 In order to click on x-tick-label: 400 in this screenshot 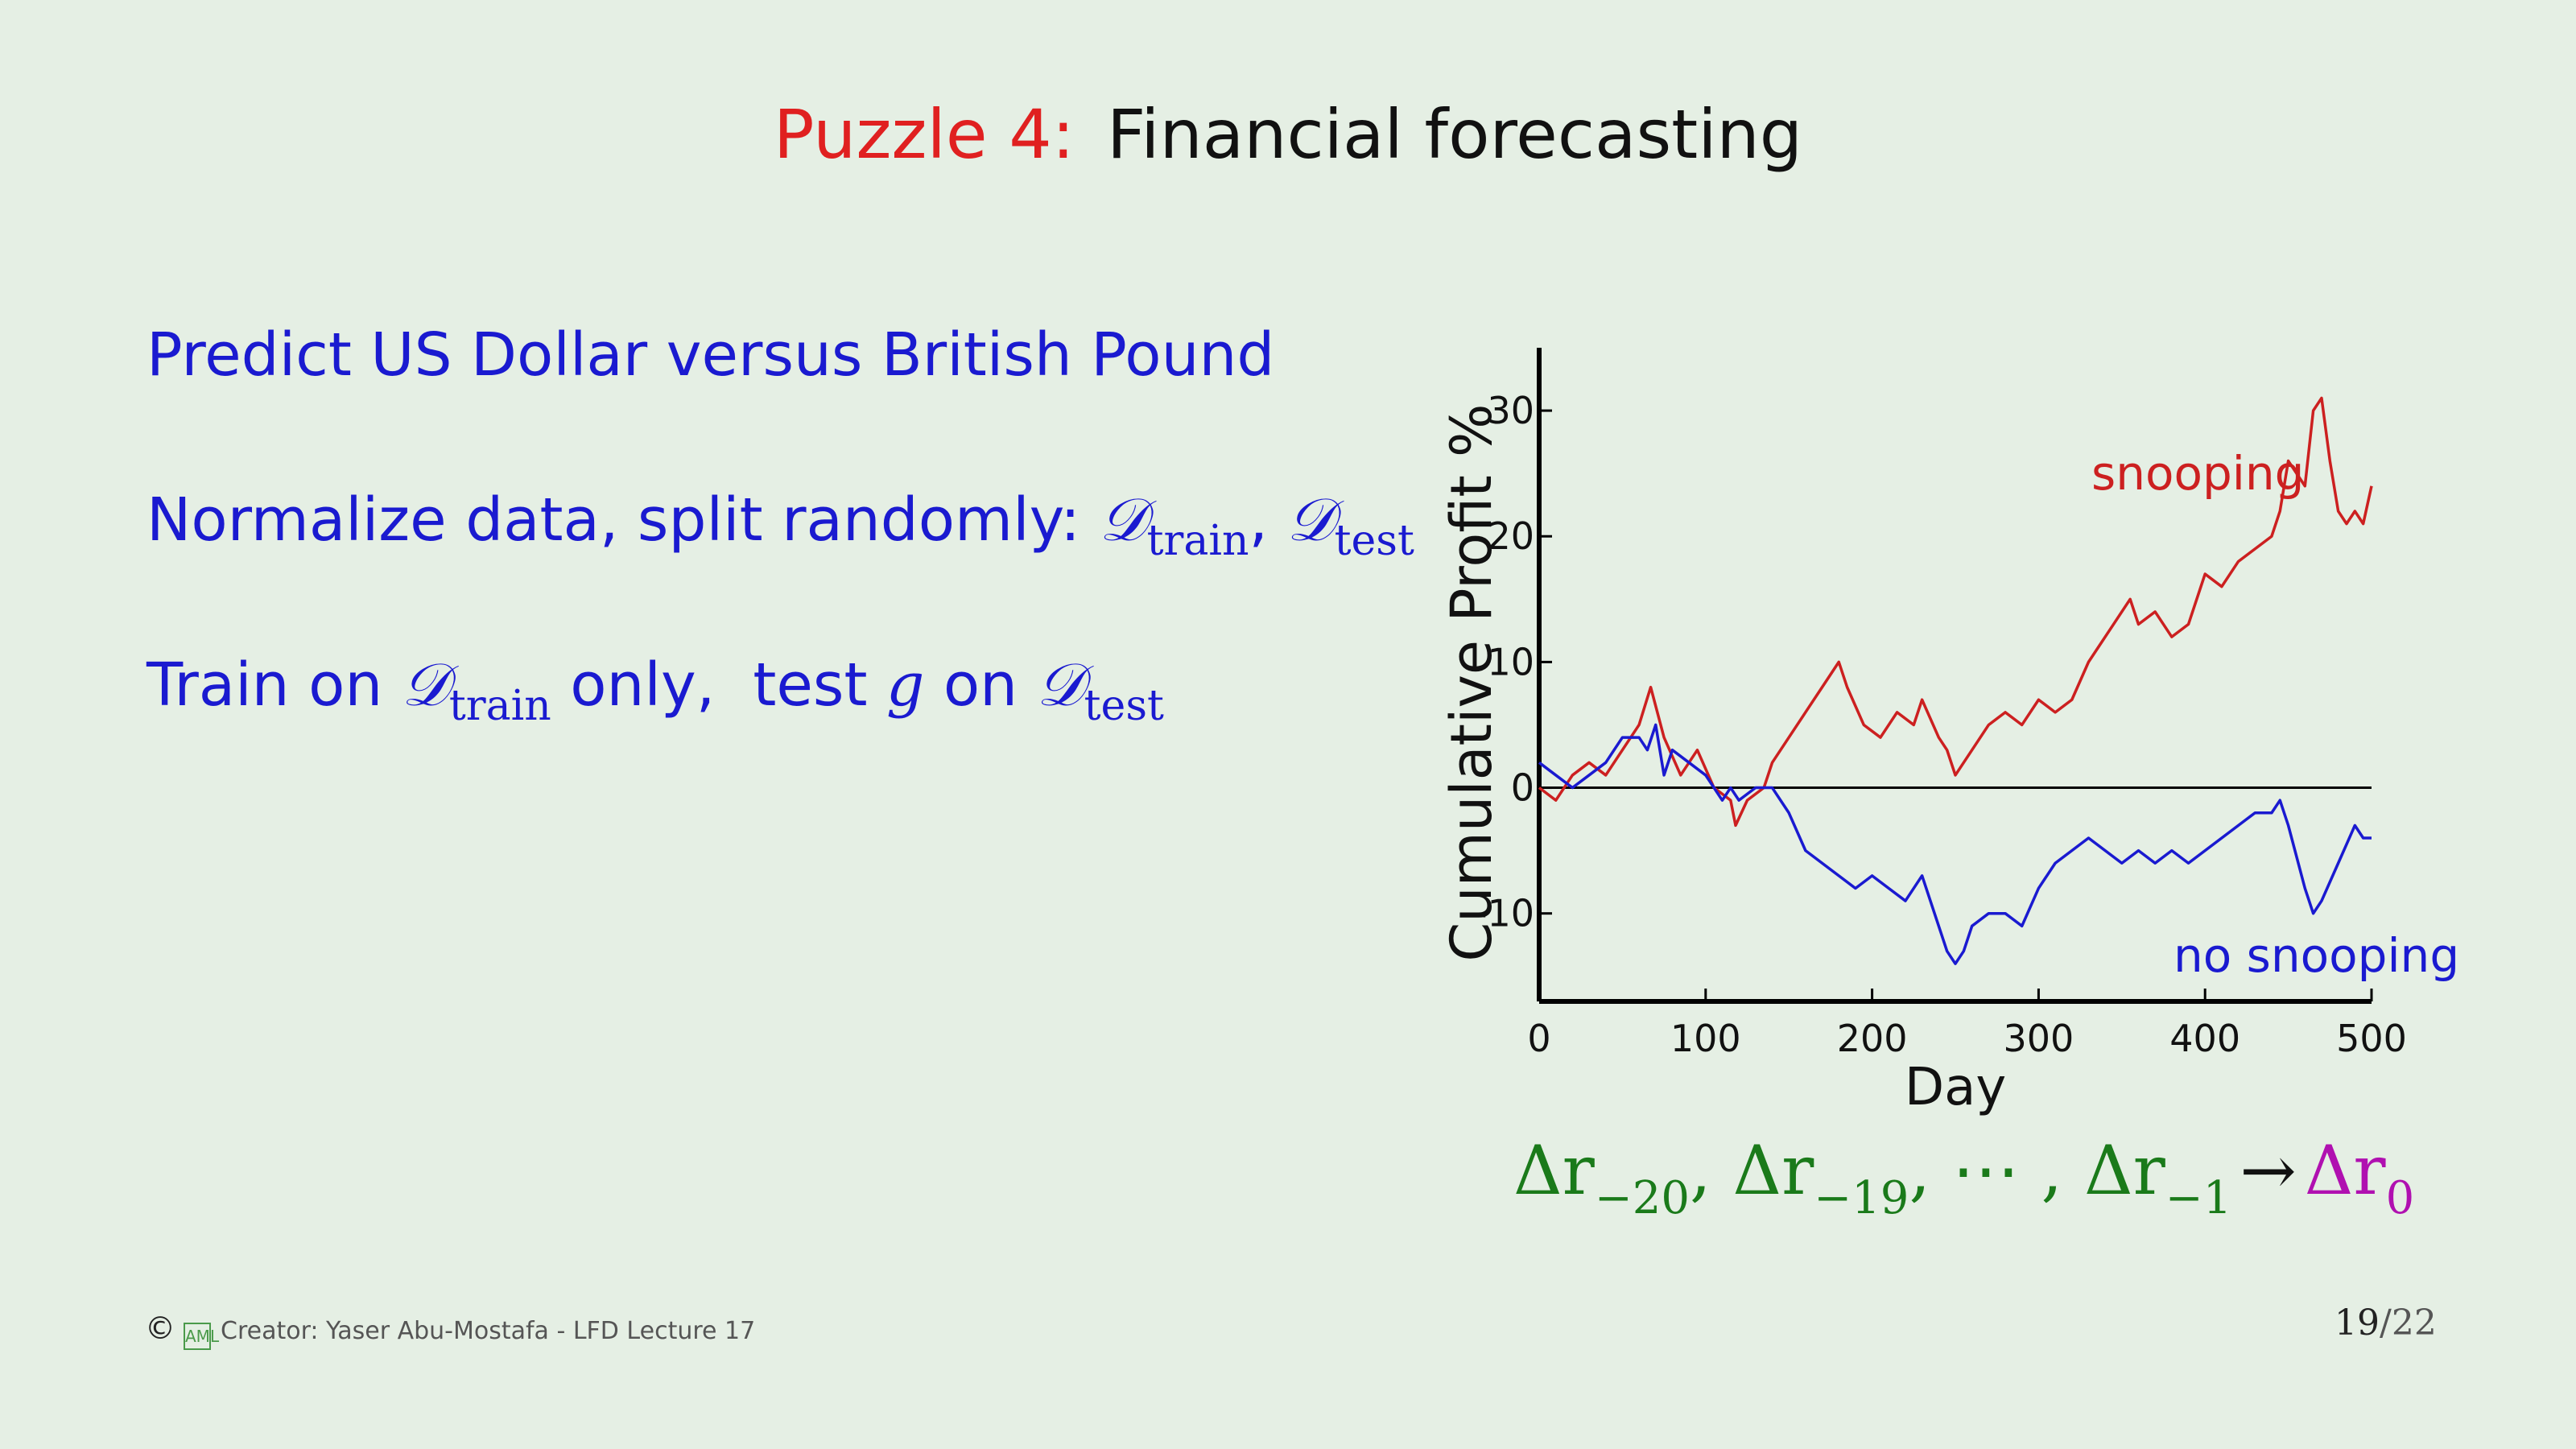, I will do `click(2204, 1038)`.